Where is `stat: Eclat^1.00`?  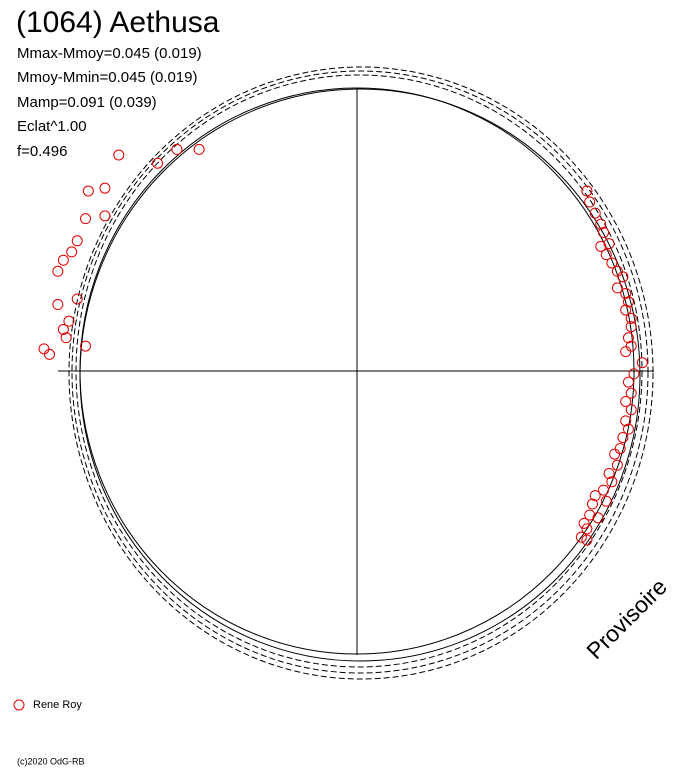 stat: Eclat^1.00 is located at coordinates (52, 126).